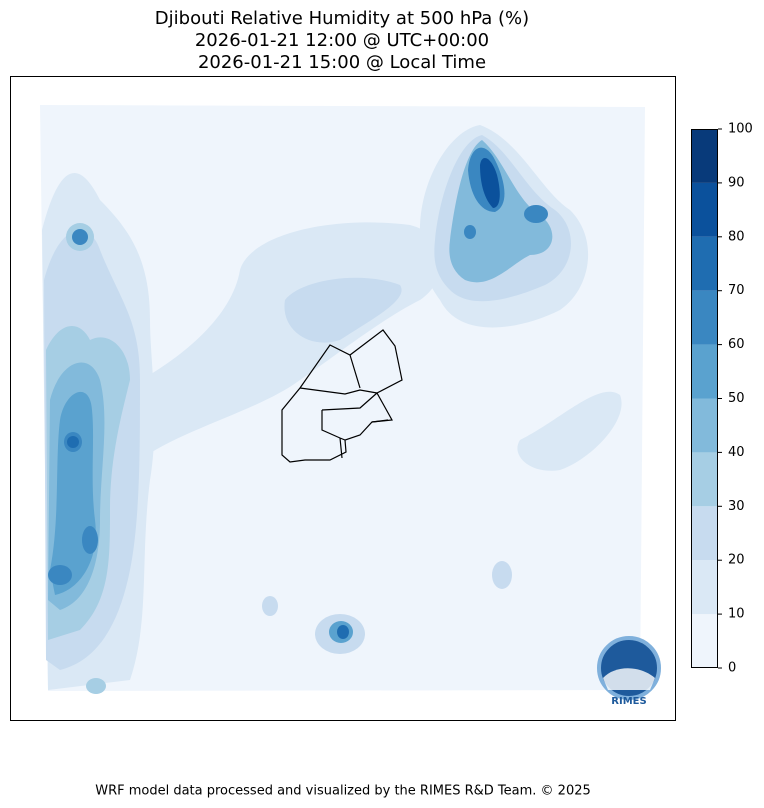 The image size is (764, 808). What do you see at coordinates (736, 560) in the screenshot?
I see `colorbar-tick-label: 20` at bounding box center [736, 560].